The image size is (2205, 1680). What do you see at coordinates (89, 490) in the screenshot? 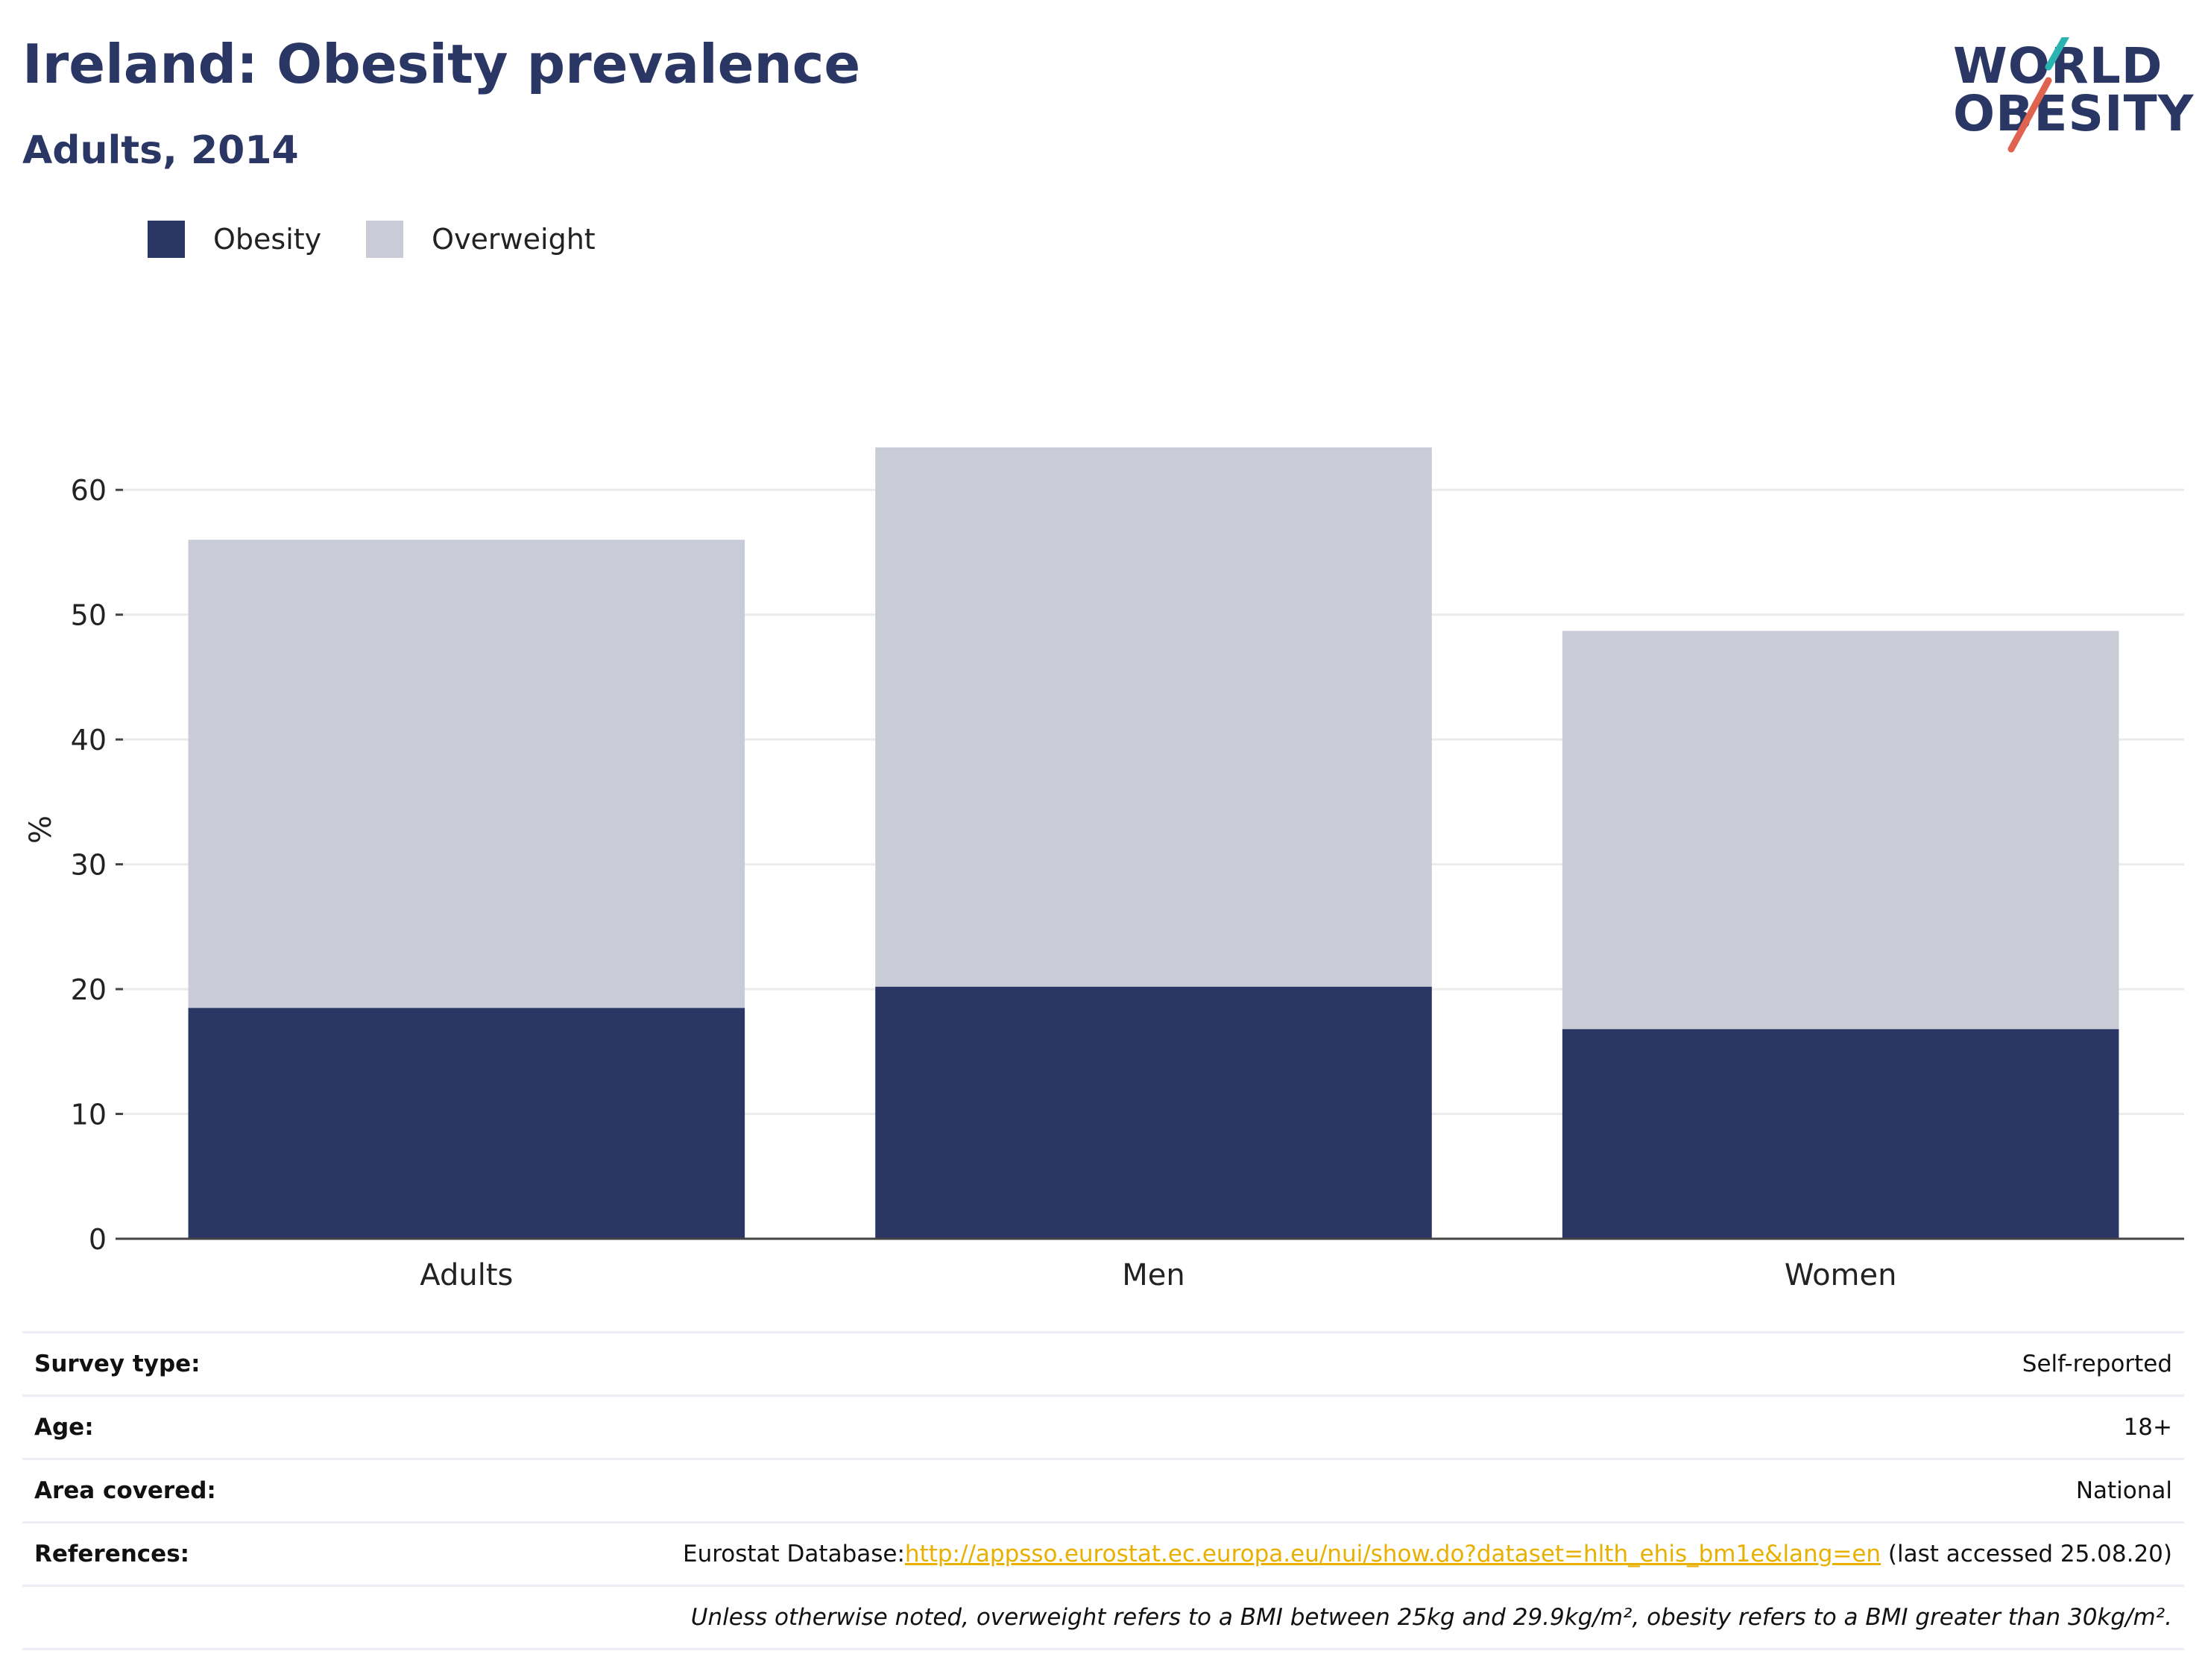
I see `y-tick-label: 60` at bounding box center [89, 490].